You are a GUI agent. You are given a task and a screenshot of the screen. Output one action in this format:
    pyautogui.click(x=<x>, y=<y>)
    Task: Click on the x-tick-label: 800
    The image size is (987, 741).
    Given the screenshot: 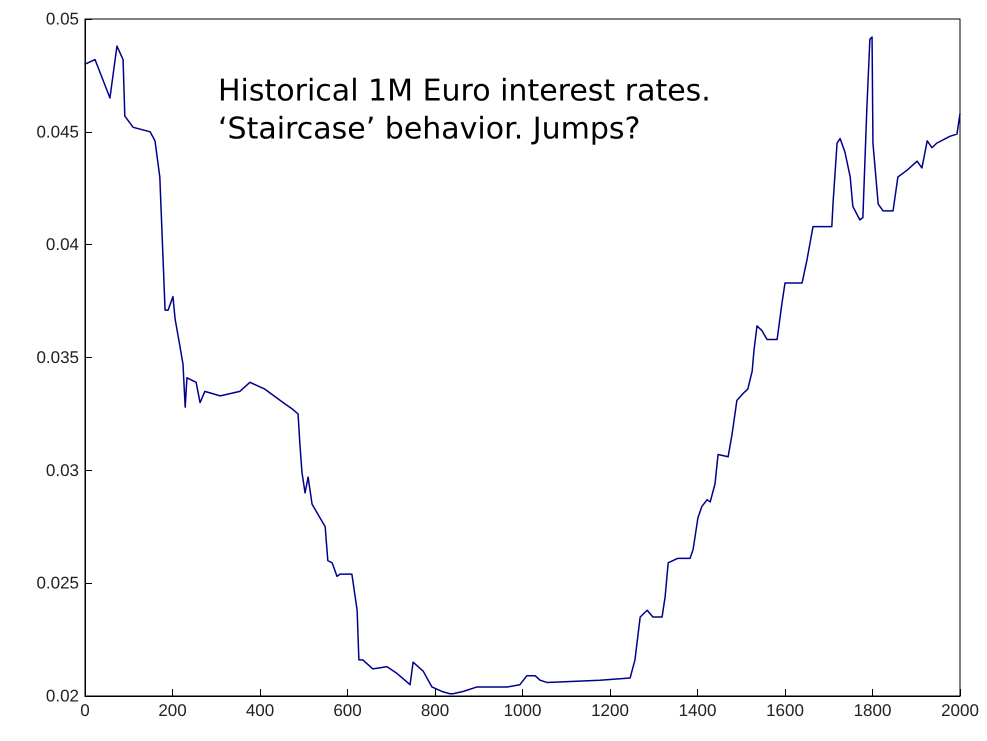 What is the action you would take?
    pyautogui.click(x=435, y=710)
    